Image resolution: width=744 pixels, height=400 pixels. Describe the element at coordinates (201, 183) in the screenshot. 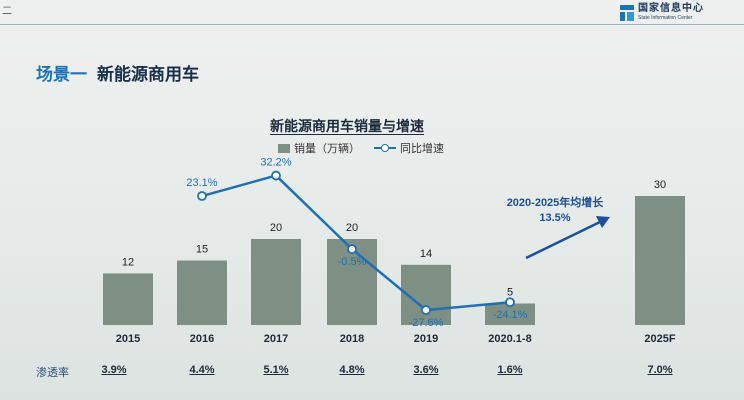

I see `growth-label: 23.1%` at that location.